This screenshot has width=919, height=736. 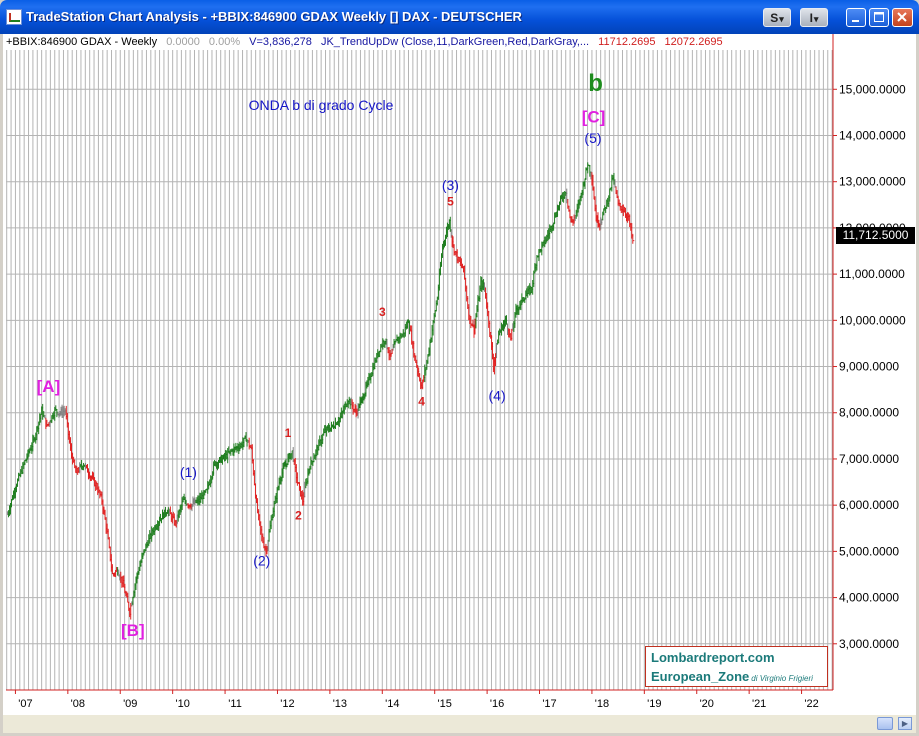 What do you see at coordinates (856, 17) in the screenshot?
I see `minimize-button` at bounding box center [856, 17].